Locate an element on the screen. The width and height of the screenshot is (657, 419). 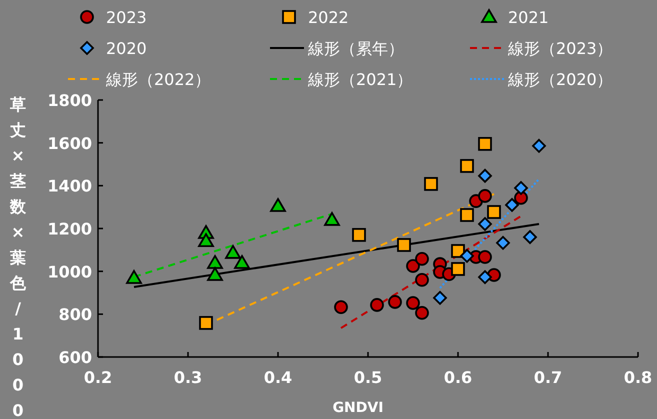
legend-label: 線形（2022） is located at coordinates (158, 79).